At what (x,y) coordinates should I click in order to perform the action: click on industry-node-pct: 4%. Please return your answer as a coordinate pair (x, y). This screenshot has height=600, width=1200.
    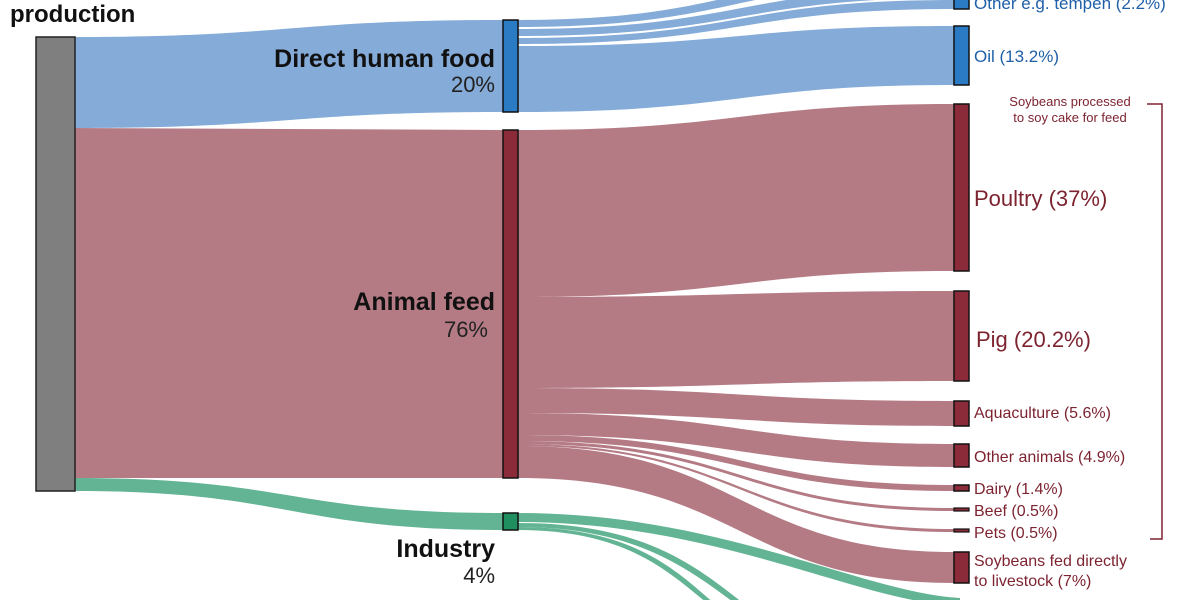
    Looking at the image, I should click on (479, 575).